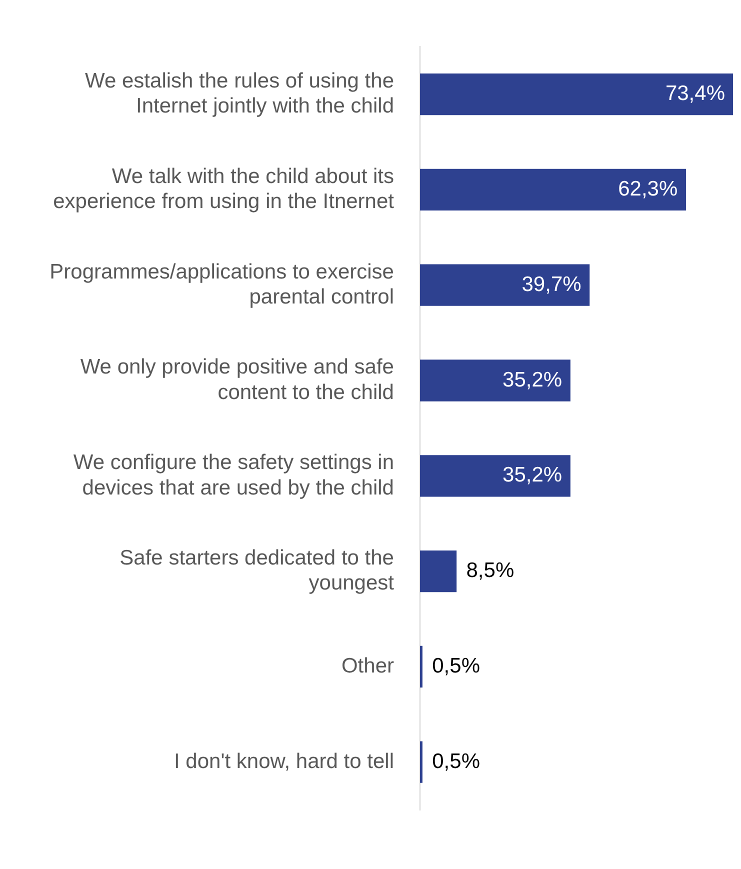  I want to click on data-label: 39,7%, so click(552, 284).